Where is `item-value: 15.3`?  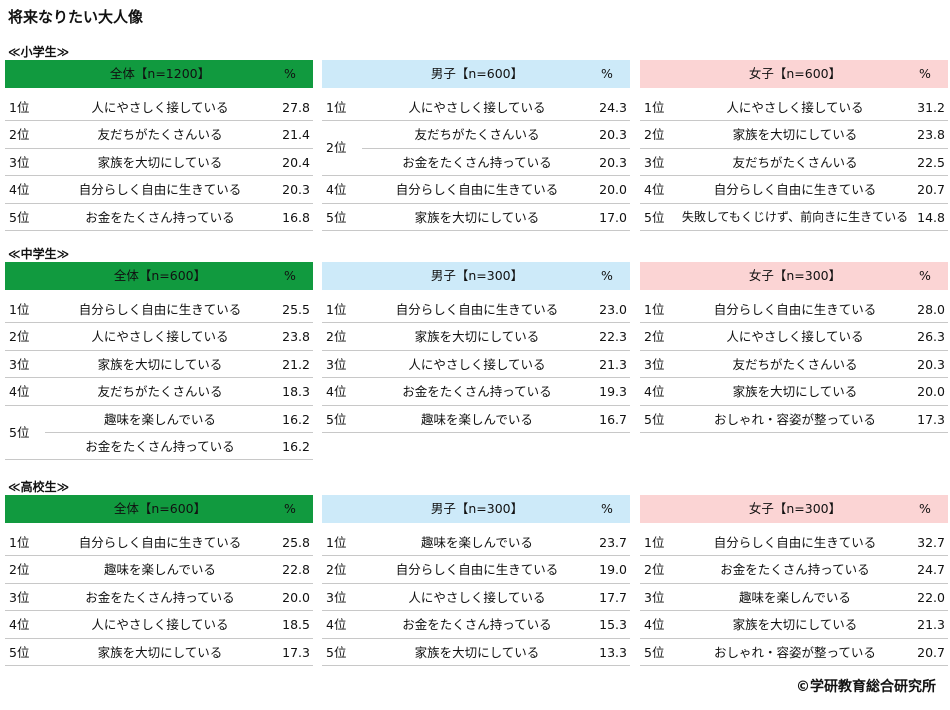
item-value: 15.3 is located at coordinates (613, 625).